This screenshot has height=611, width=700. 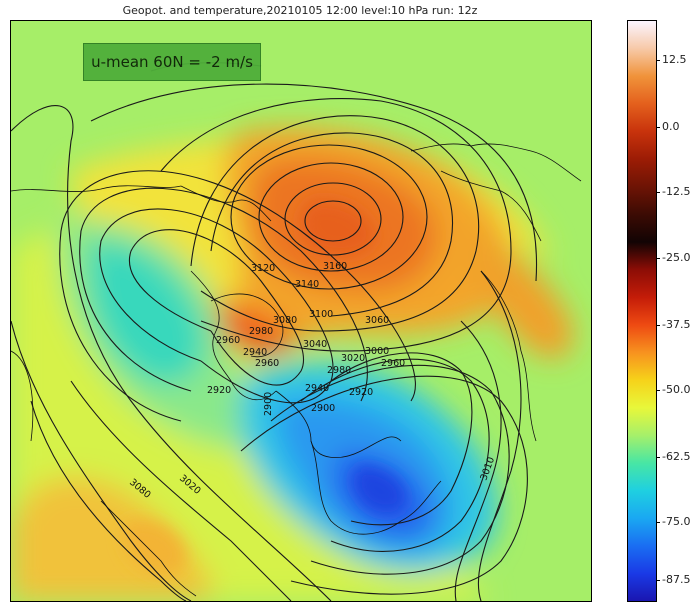 I want to click on temperature-colorbar, so click(x=642, y=311).